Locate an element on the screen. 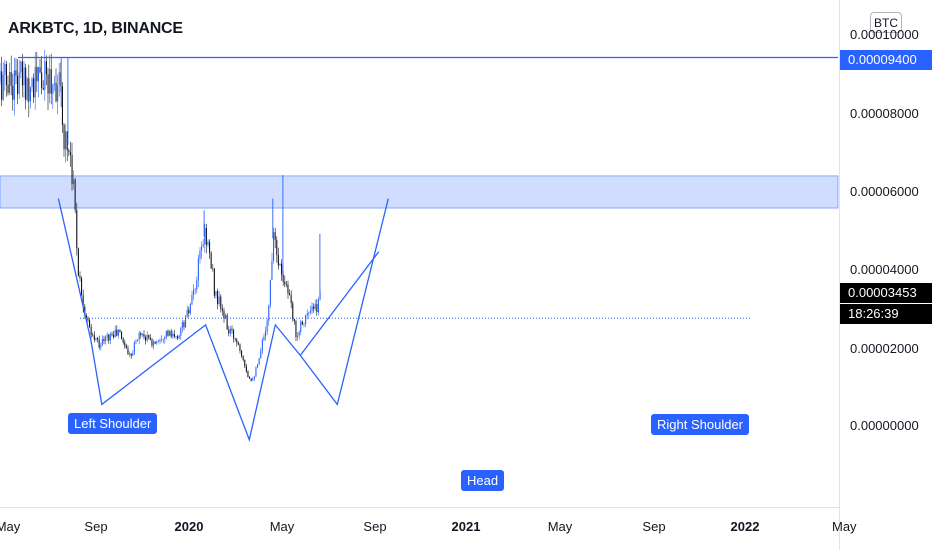  resistance-zone is located at coordinates (419, 192).